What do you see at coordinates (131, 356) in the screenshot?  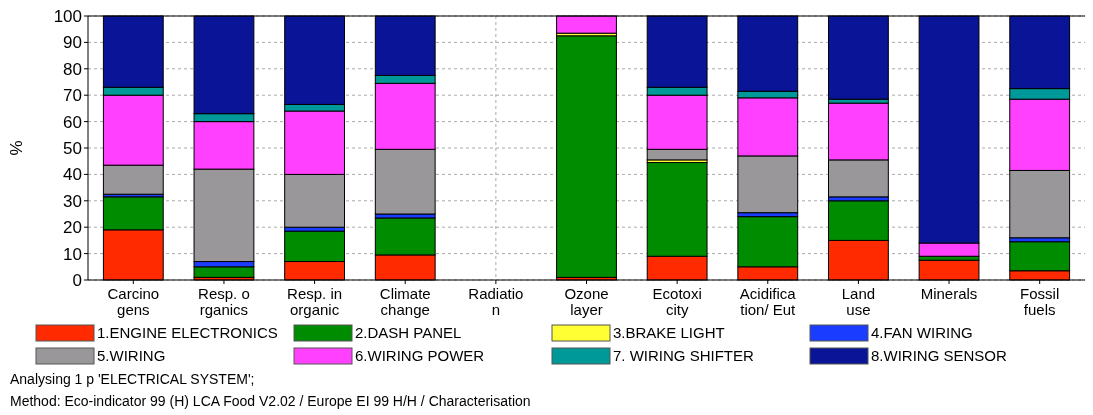 I see `legend-label: 5.WIRING` at bounding box center [131, 356].